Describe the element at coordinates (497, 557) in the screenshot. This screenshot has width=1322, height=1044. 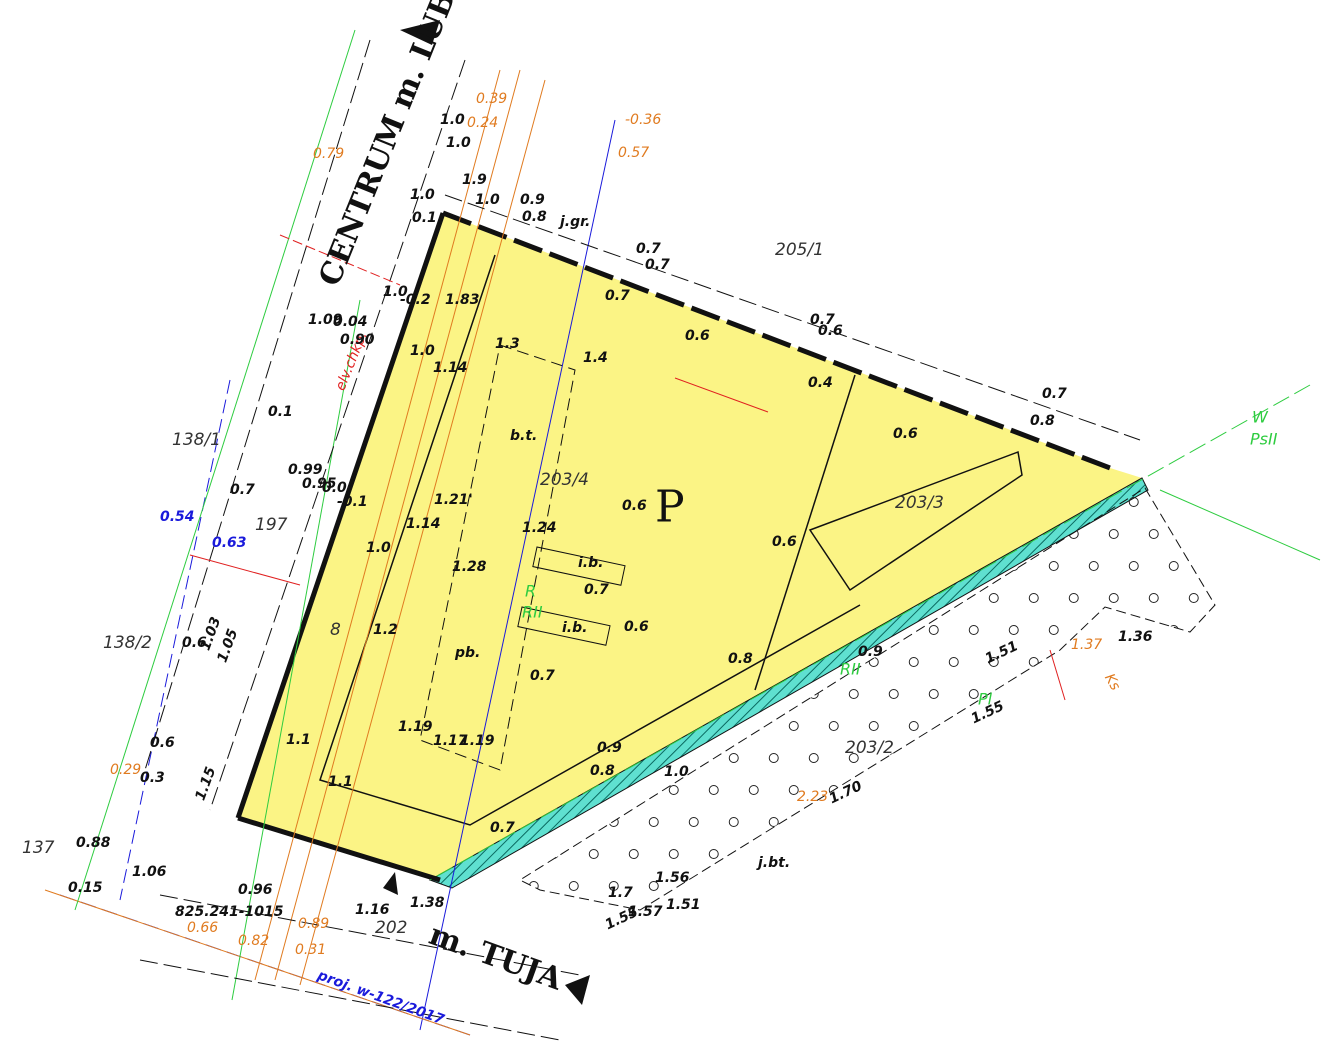
I see `dashed-outline` at that location.